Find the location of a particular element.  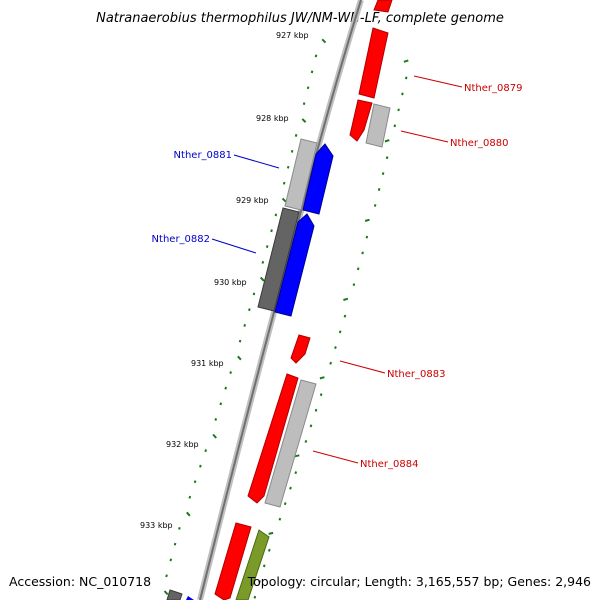

gene-feature-top-fragment is located at coordinates (383, 6).